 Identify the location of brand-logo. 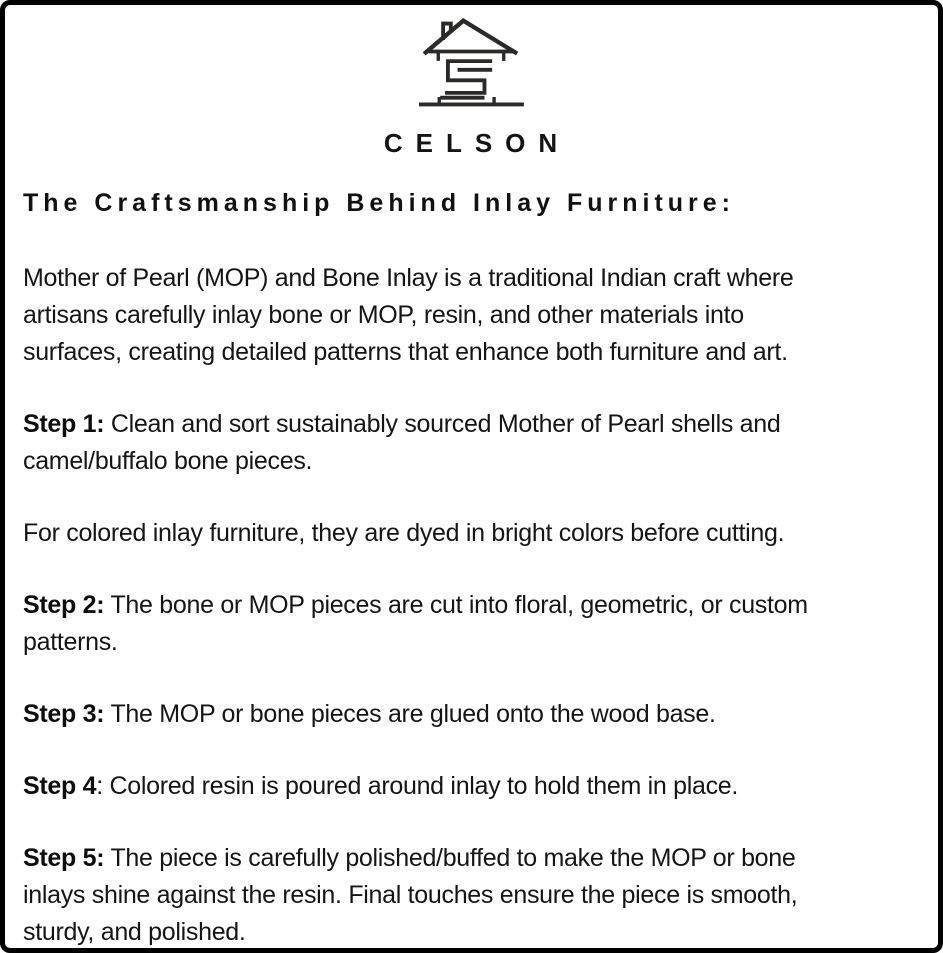
(470, 66).